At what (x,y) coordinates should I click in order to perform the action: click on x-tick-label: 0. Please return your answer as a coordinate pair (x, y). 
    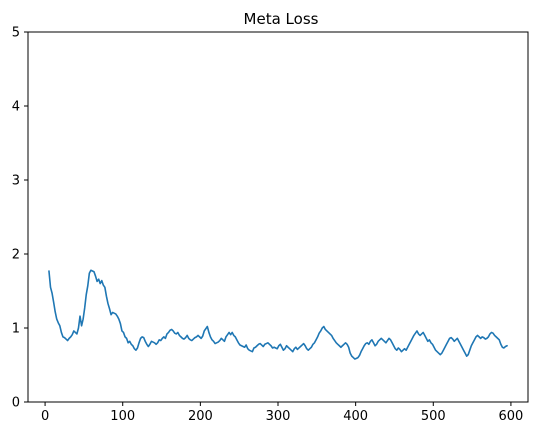
    Looking at the image, I should click on (45, 416).